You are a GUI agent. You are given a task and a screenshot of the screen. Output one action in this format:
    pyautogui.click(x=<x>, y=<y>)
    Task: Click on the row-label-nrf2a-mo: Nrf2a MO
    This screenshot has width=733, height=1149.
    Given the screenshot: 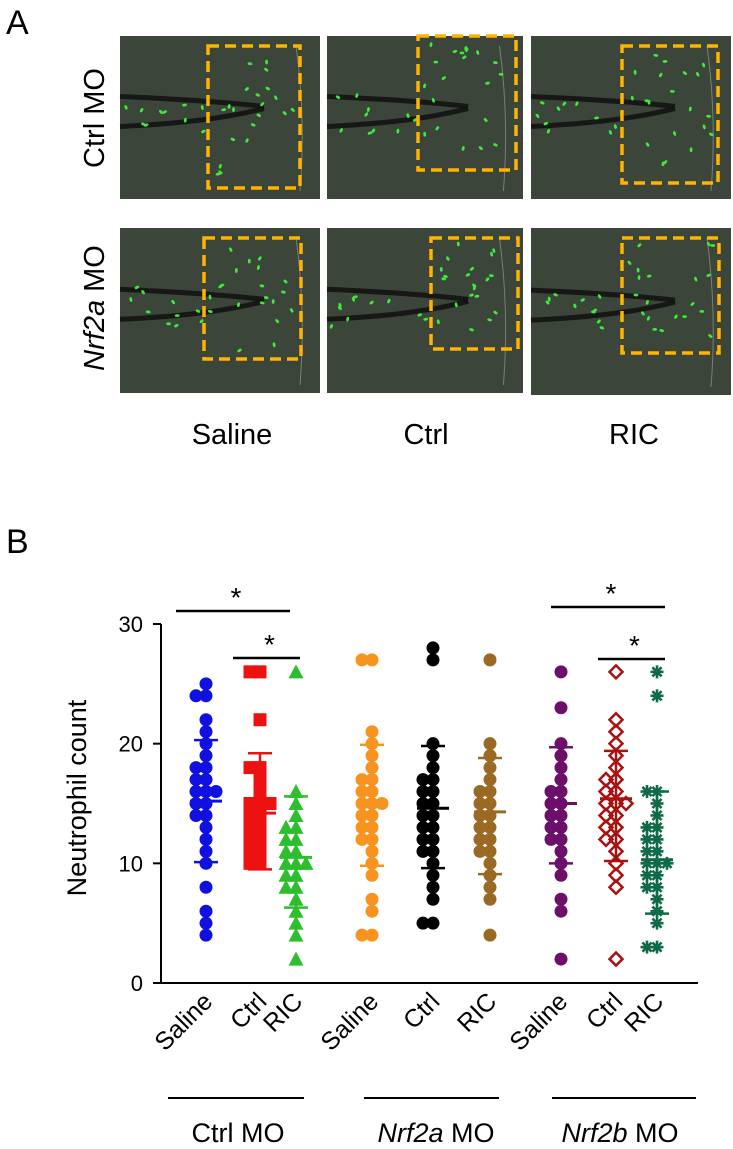 What is the action you would take?
    pyautogui.click(x=95, y=308)
    